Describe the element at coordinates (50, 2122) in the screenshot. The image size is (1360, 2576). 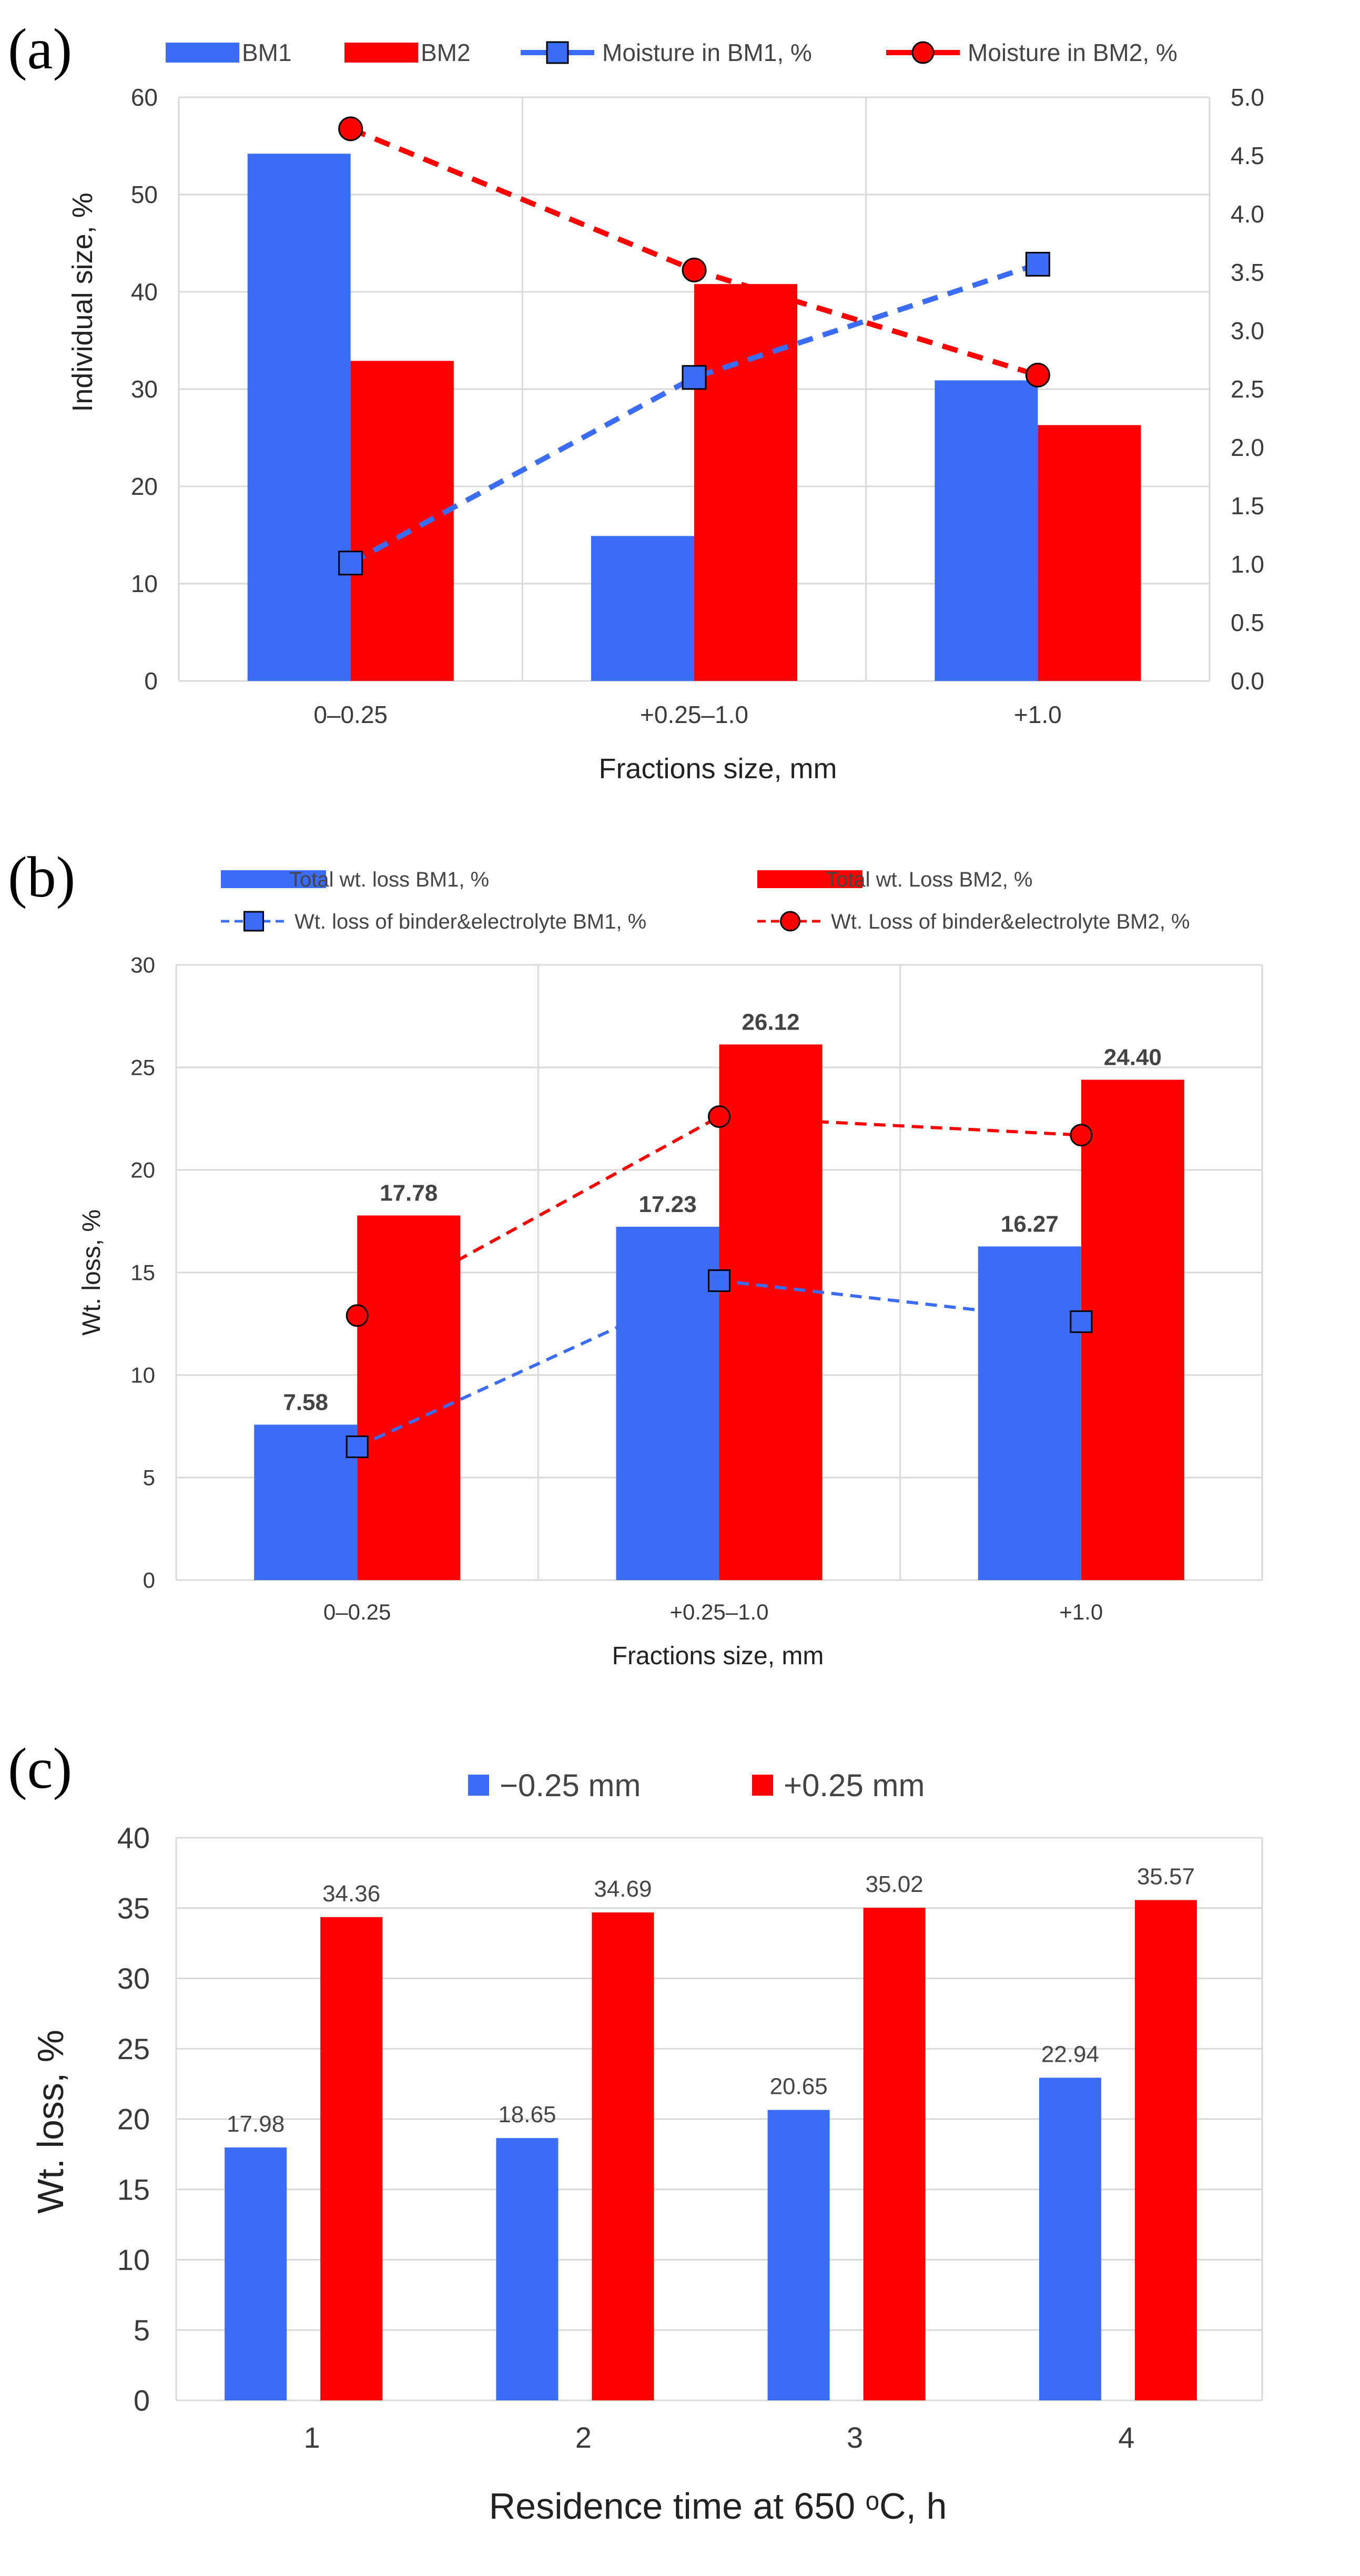
I see `chart-c-ylabel: Wt. loss, %` at that location.